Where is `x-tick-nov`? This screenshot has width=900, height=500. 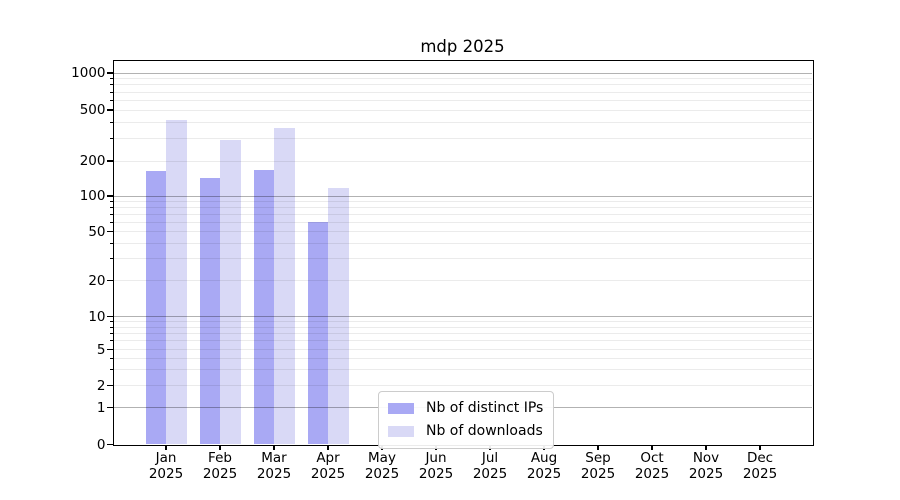 x-tick-nov is located at coordinates (706, 447).